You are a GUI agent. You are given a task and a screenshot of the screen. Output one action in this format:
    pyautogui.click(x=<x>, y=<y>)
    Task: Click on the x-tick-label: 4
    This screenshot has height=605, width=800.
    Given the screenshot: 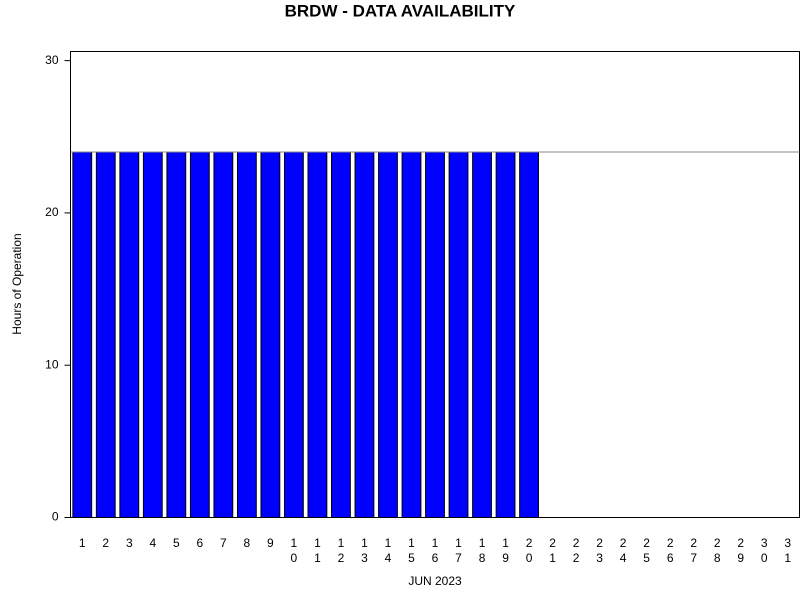 What is the action you would take?
    pyautogui.click(x=153, y=543)
    